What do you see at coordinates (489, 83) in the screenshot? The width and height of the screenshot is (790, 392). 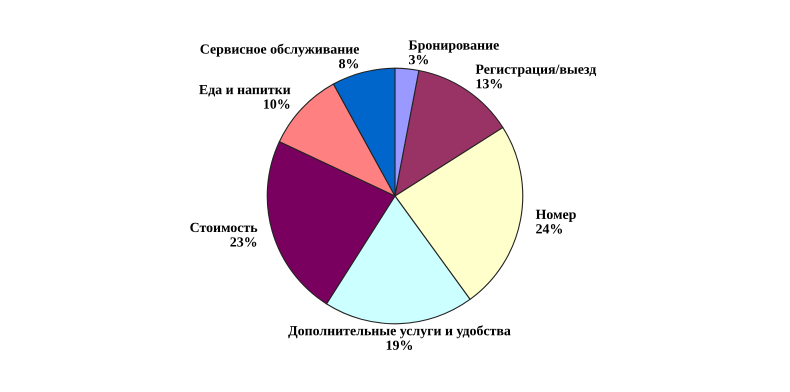 I see `data-label: 13%` at bounding box center [489, 83].